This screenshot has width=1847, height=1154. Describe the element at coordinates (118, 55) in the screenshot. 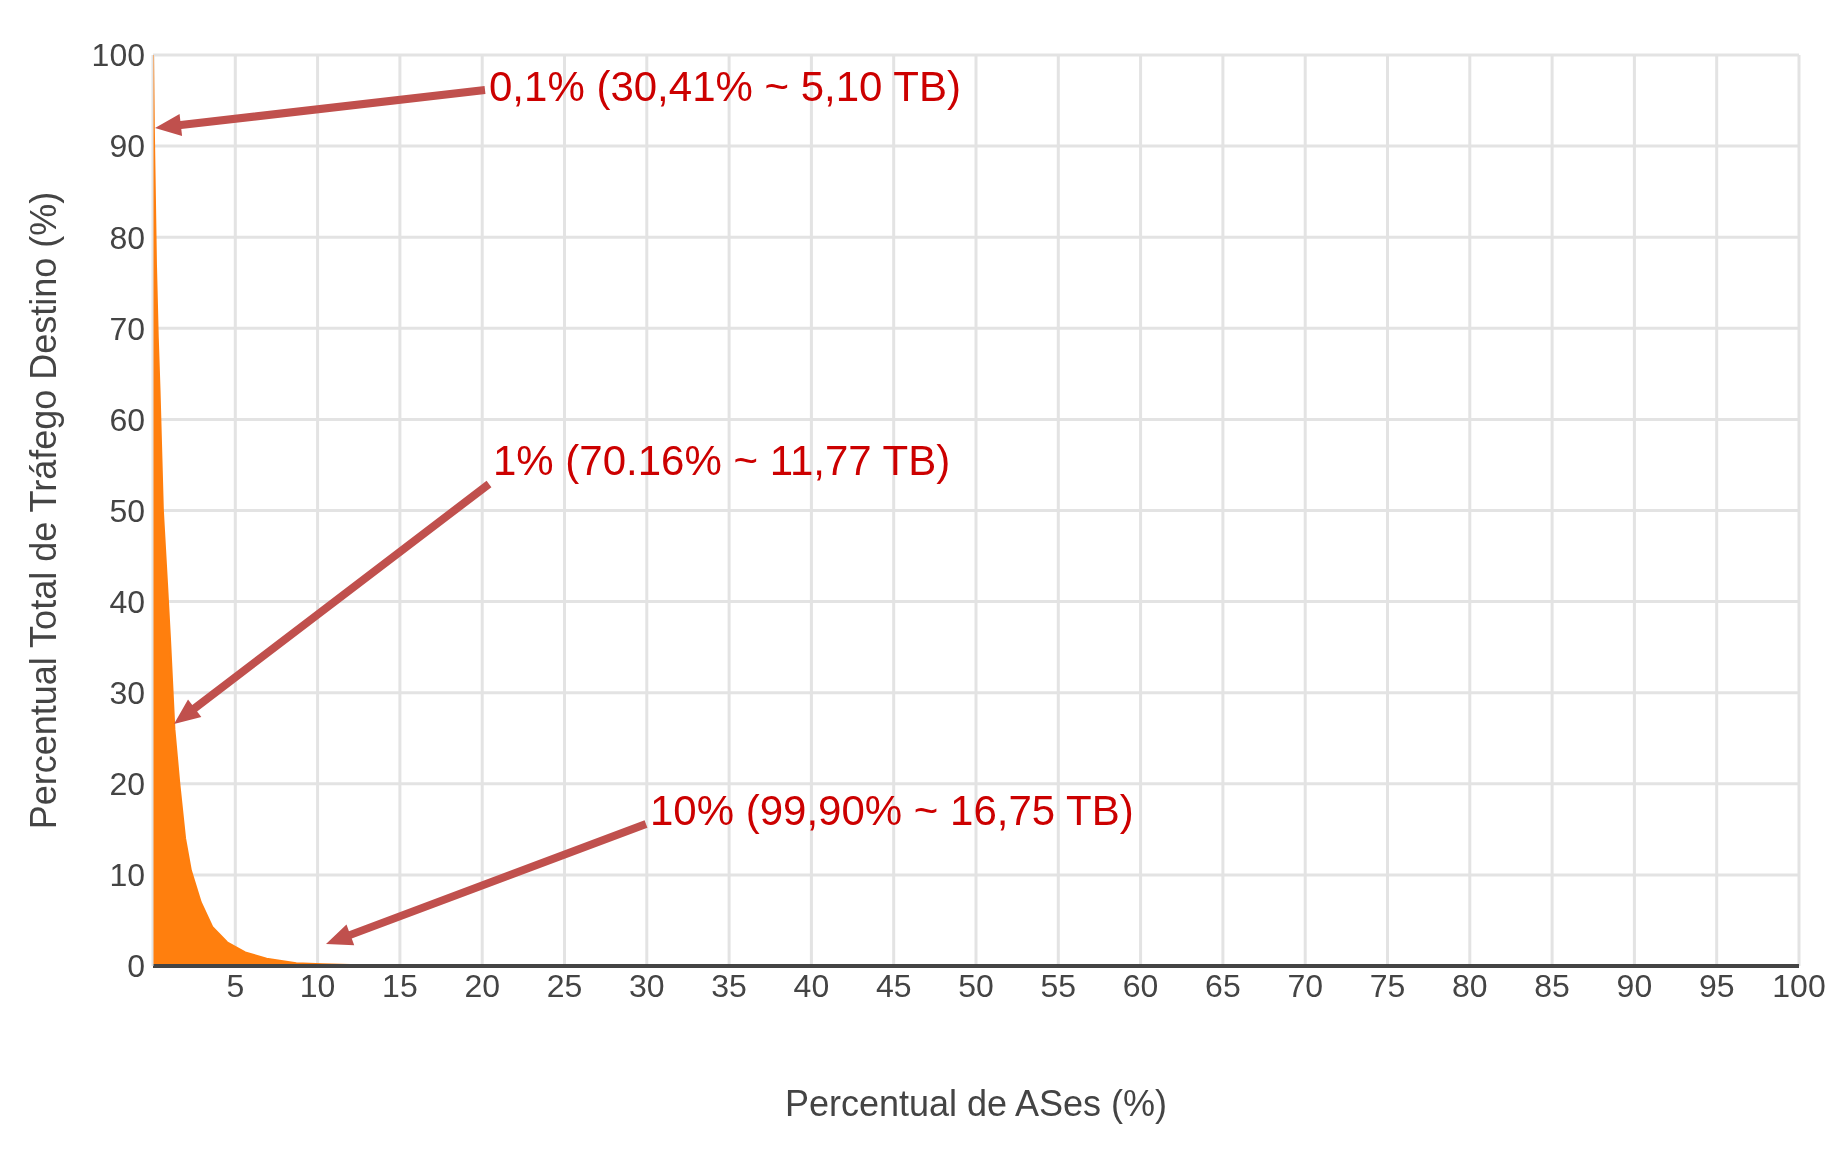

I see `y-tick-label: 100` at that location.